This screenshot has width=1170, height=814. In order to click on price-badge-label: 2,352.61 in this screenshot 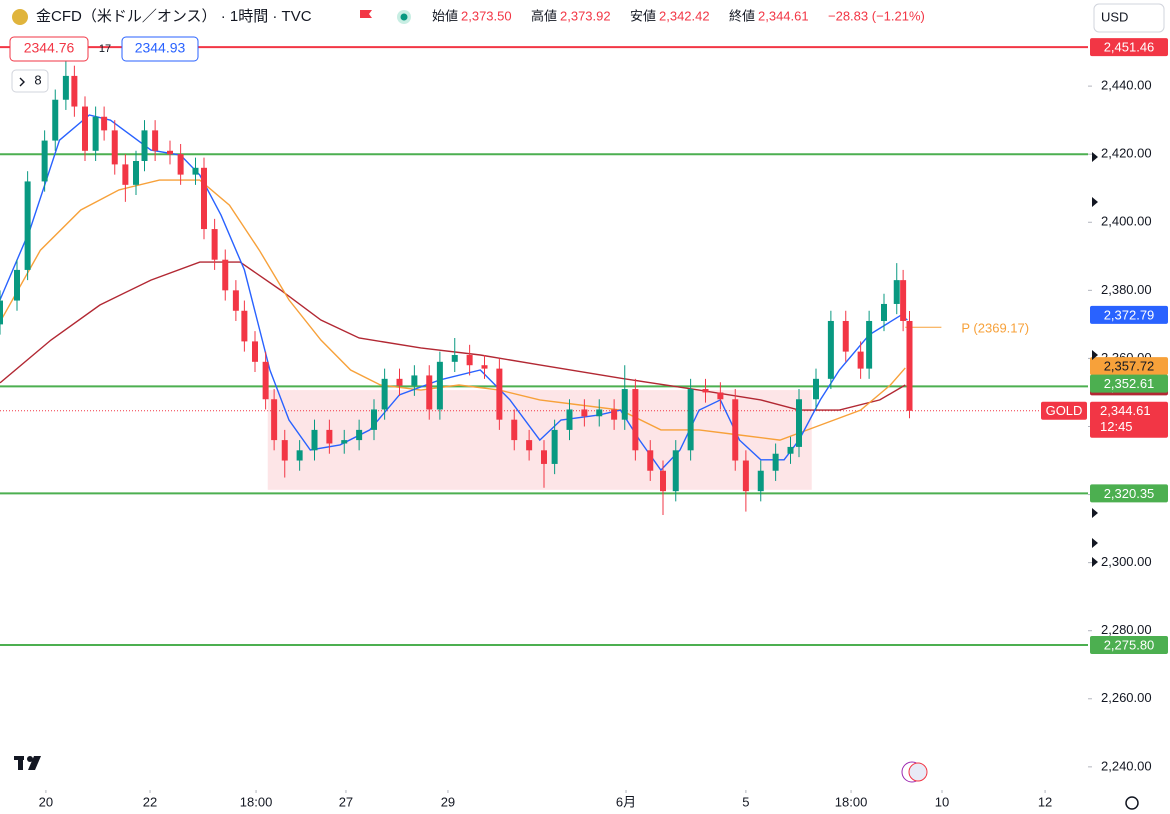, I will do `click(1129, 383)`.